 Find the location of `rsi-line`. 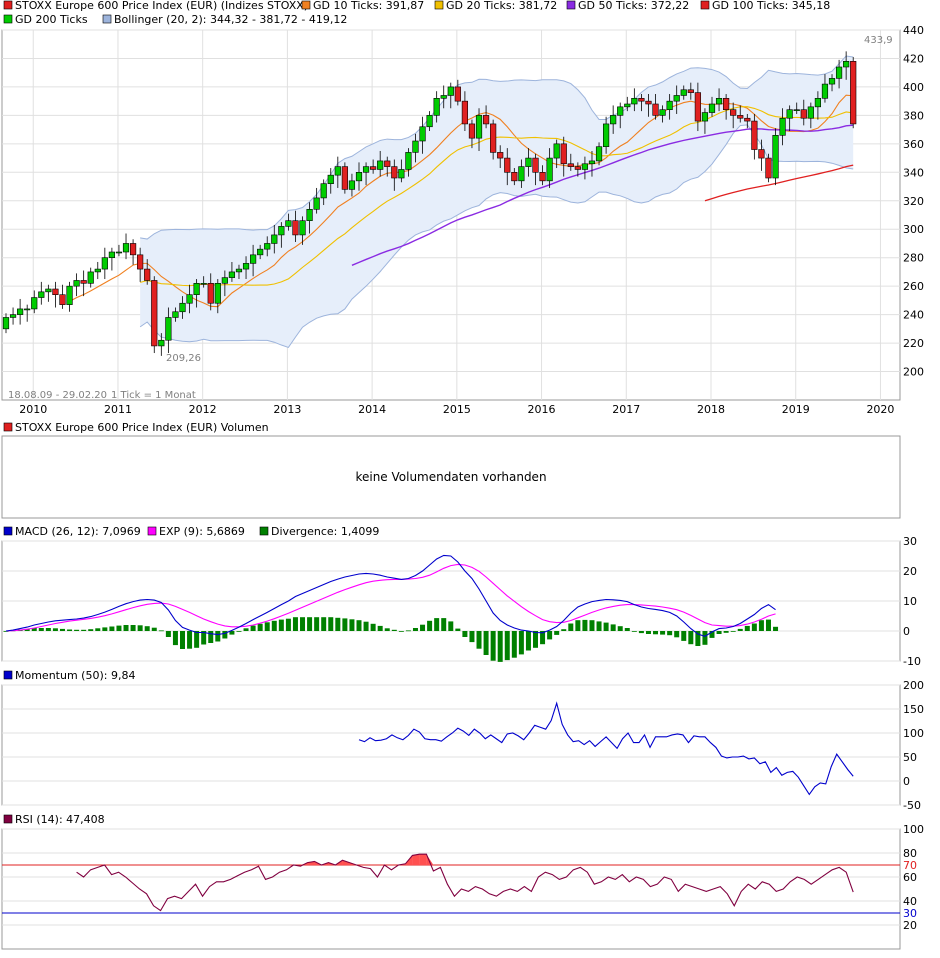

rsi-line is located at coordinates (465, 882).